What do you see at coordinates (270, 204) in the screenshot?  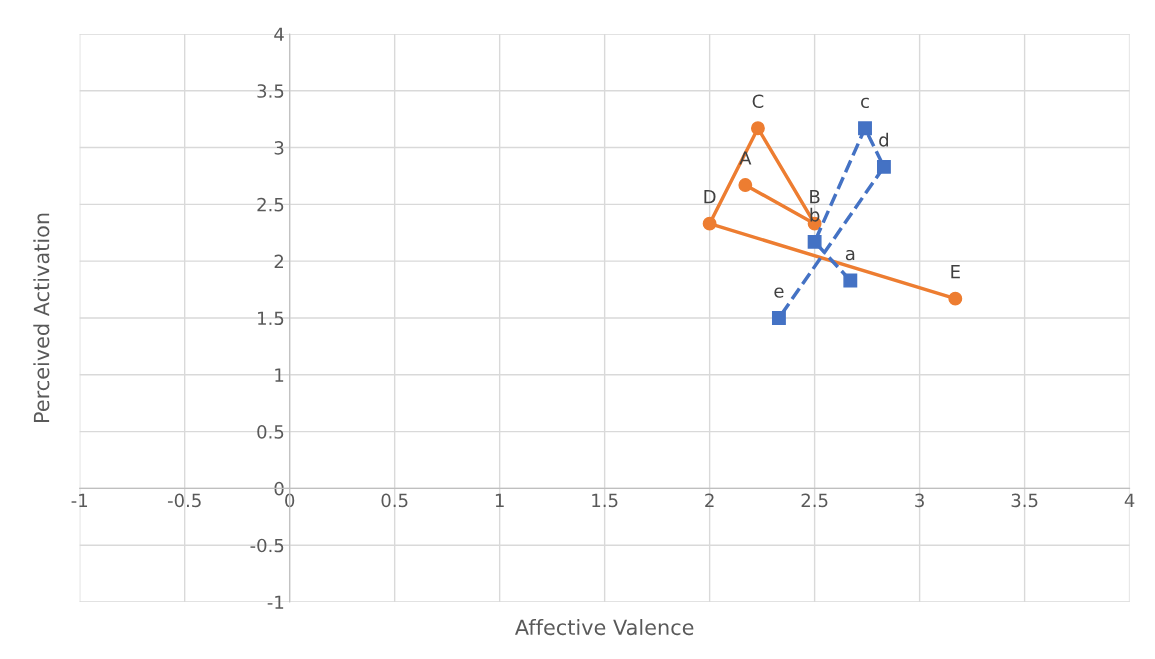 I see `y-tick-label: 2.5` at bounding box center [270, 204].